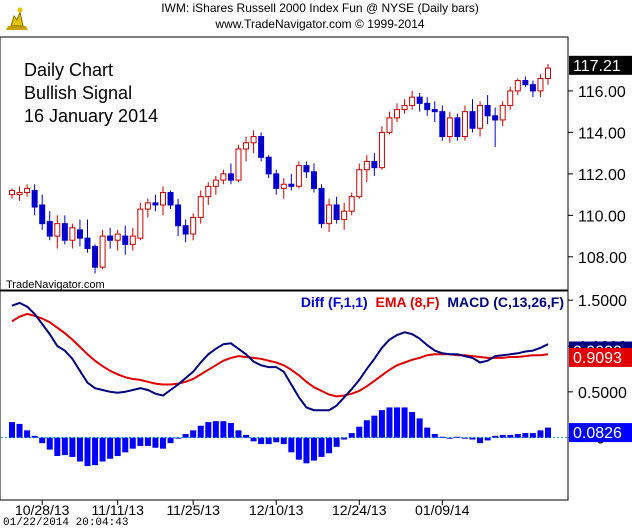 The width and height of the screenshot is (632, 532). I want to click on watermark: TradeNavigator.com, so click(55, 285).